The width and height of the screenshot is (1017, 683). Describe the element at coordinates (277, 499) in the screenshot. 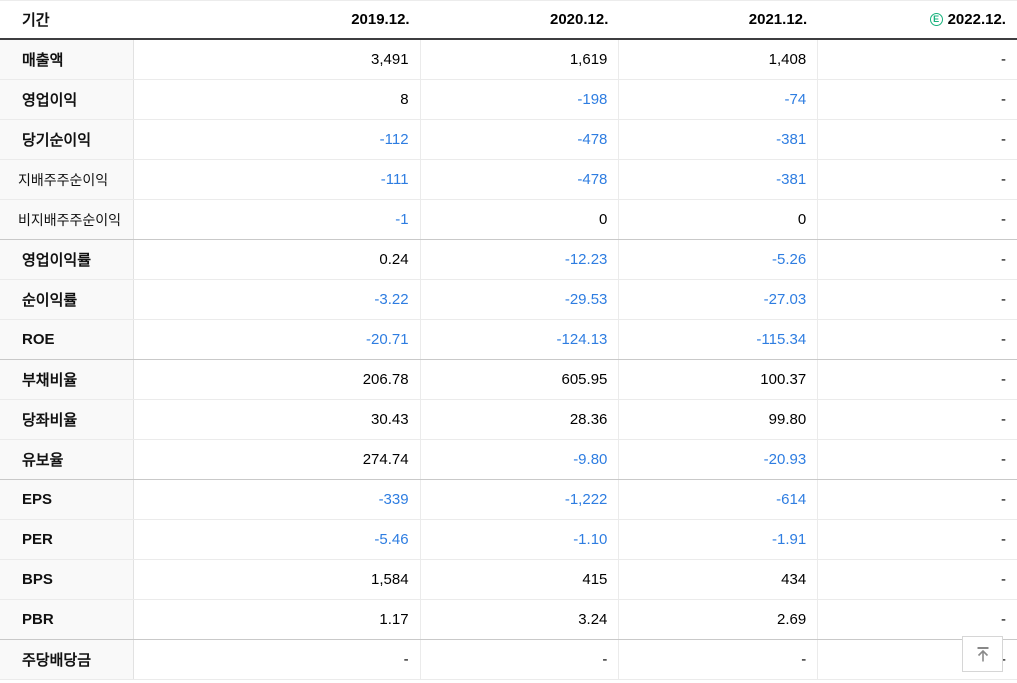

I see `value-cell: -339` at that location.